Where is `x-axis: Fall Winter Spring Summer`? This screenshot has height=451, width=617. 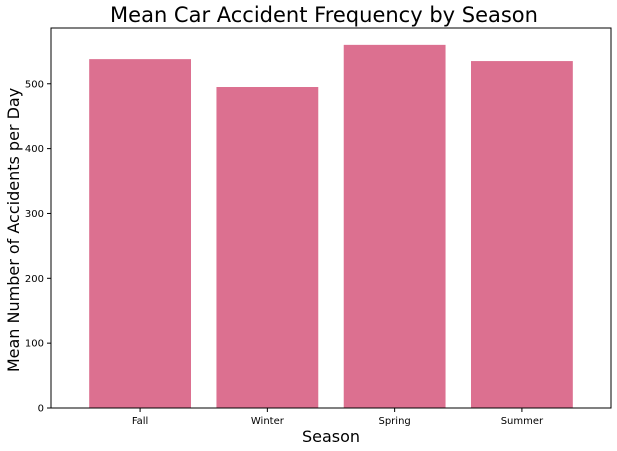 x-axis: Fall Winter Spring Summer is located at coordinates (338, 417).